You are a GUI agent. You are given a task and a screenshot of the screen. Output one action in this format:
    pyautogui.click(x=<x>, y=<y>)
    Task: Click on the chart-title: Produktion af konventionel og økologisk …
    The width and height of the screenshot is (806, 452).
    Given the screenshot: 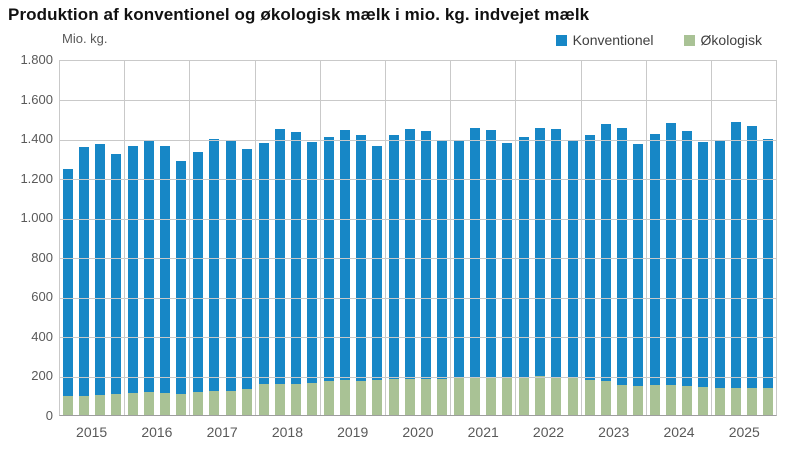 What is the action you would take?
    pyautogui.click(x=299, y=14)
    